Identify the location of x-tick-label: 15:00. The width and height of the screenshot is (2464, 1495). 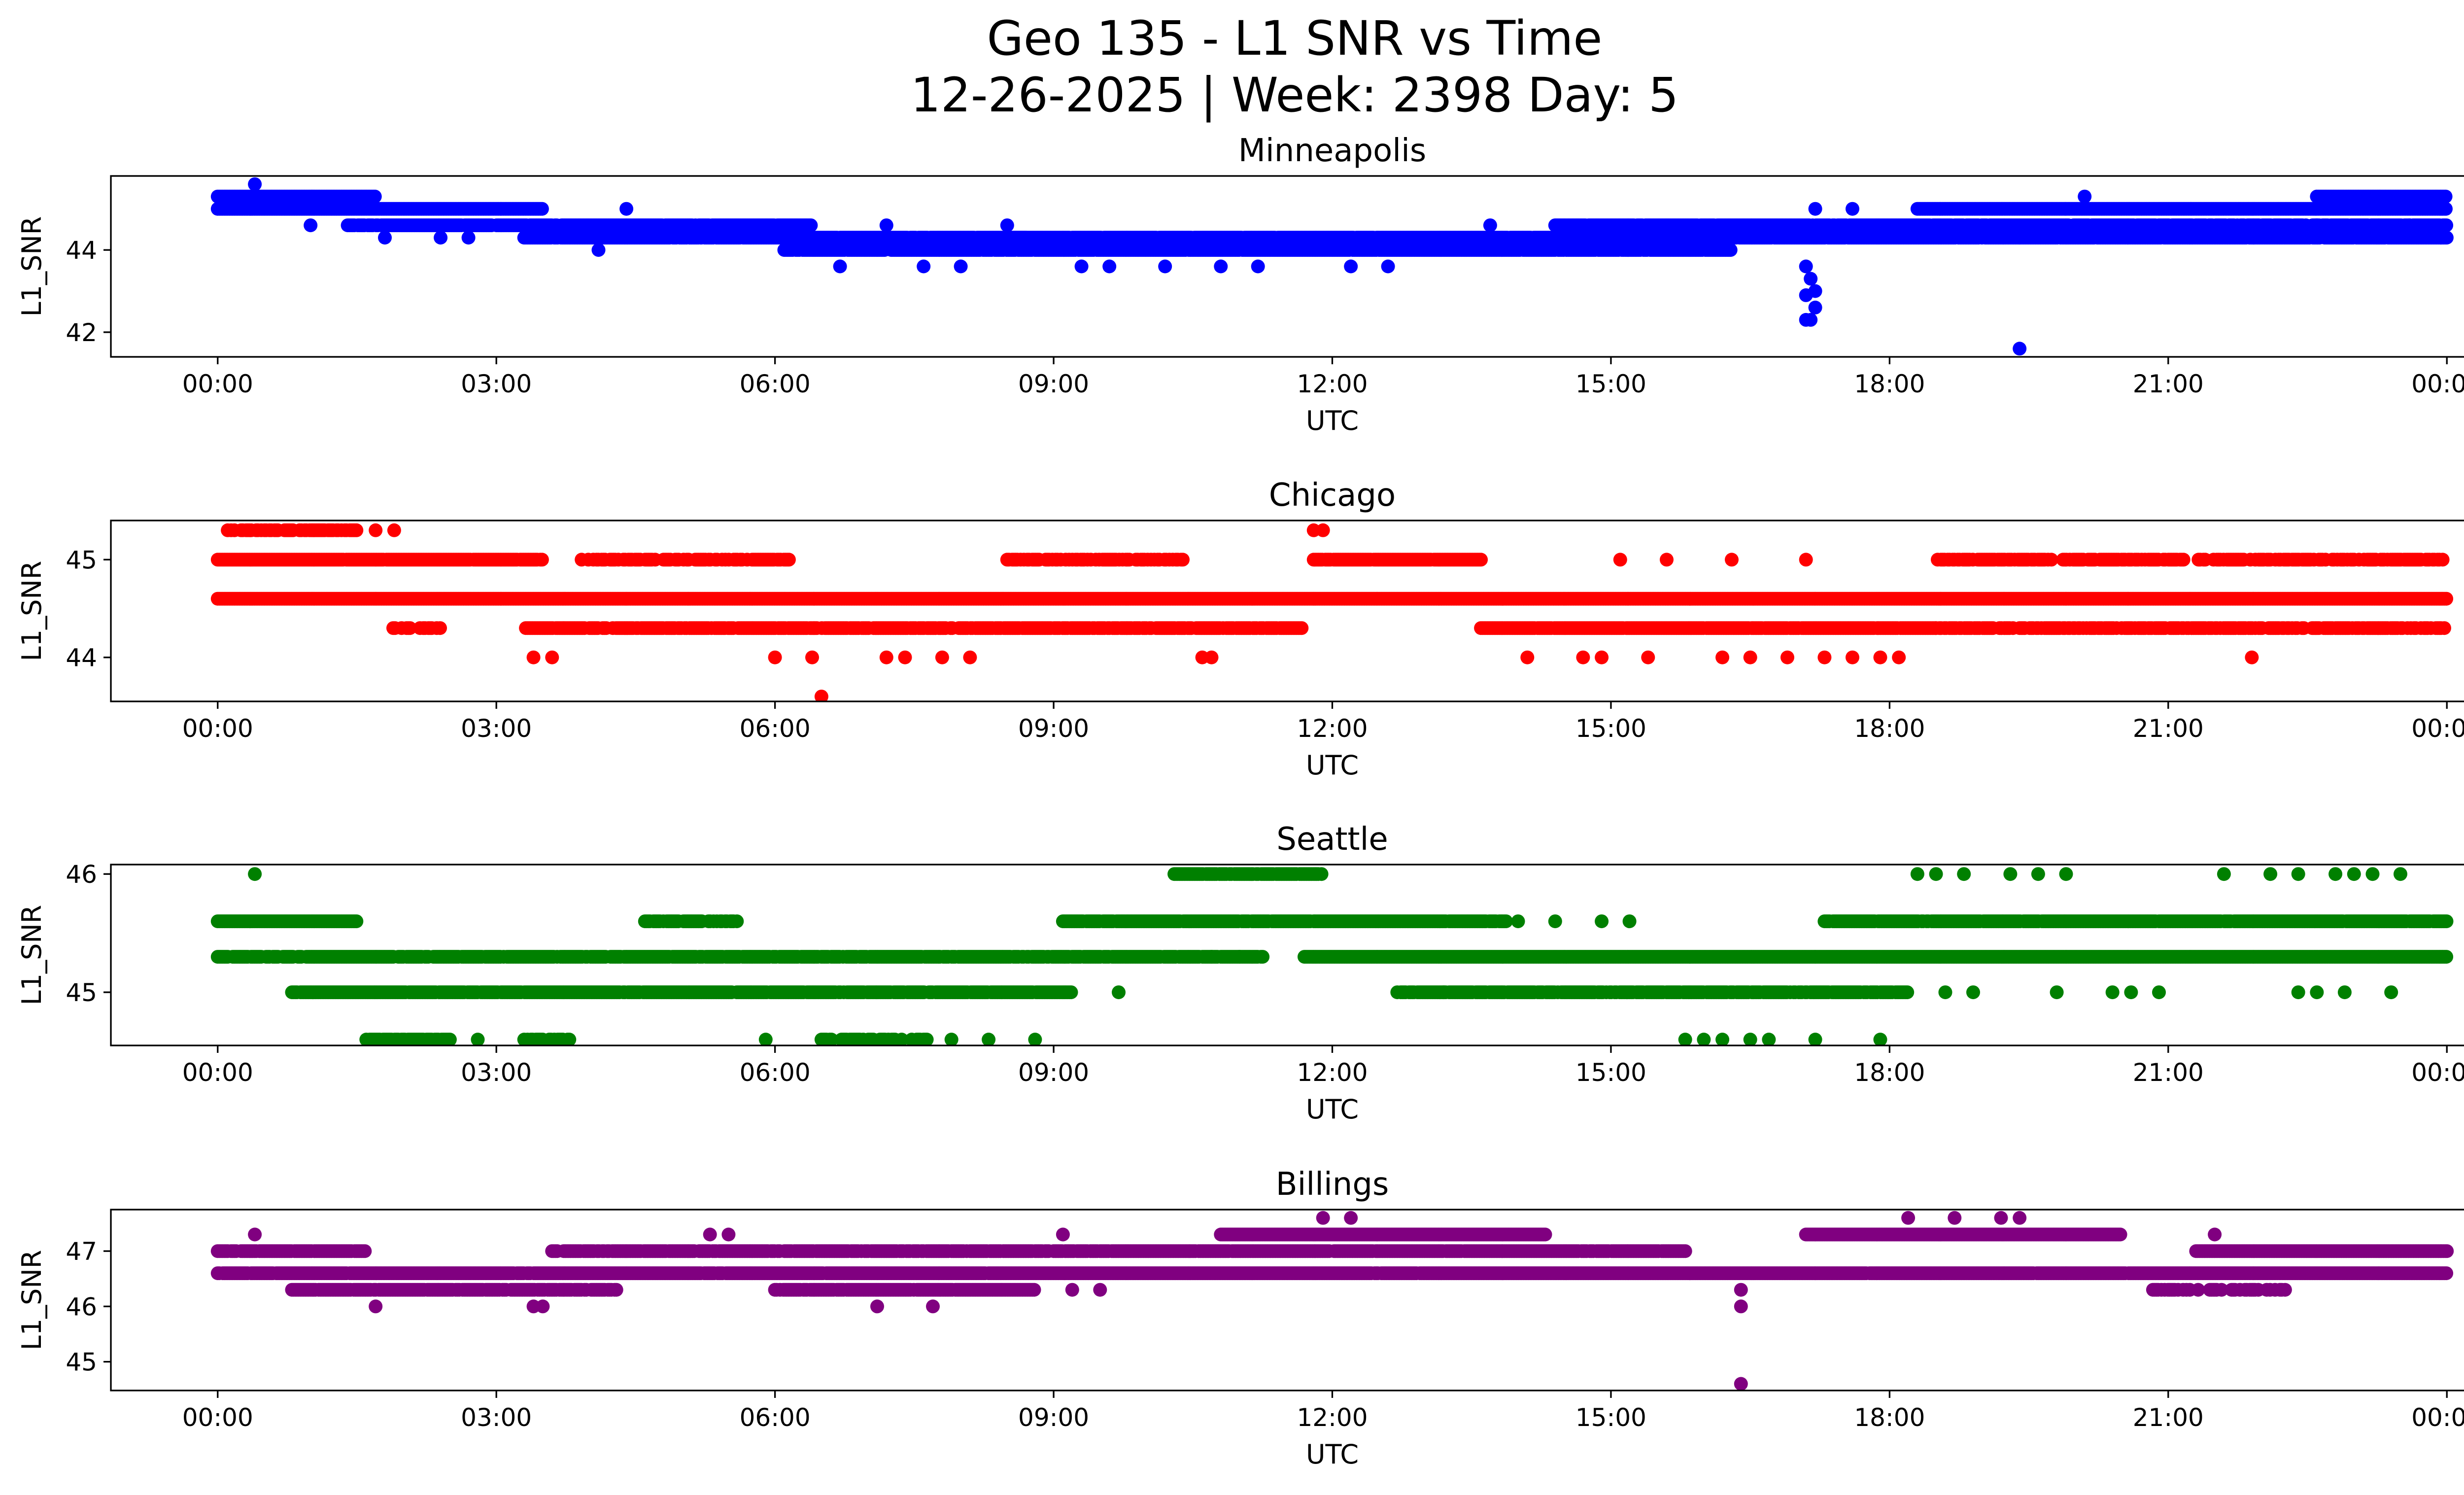
(1610, 384).